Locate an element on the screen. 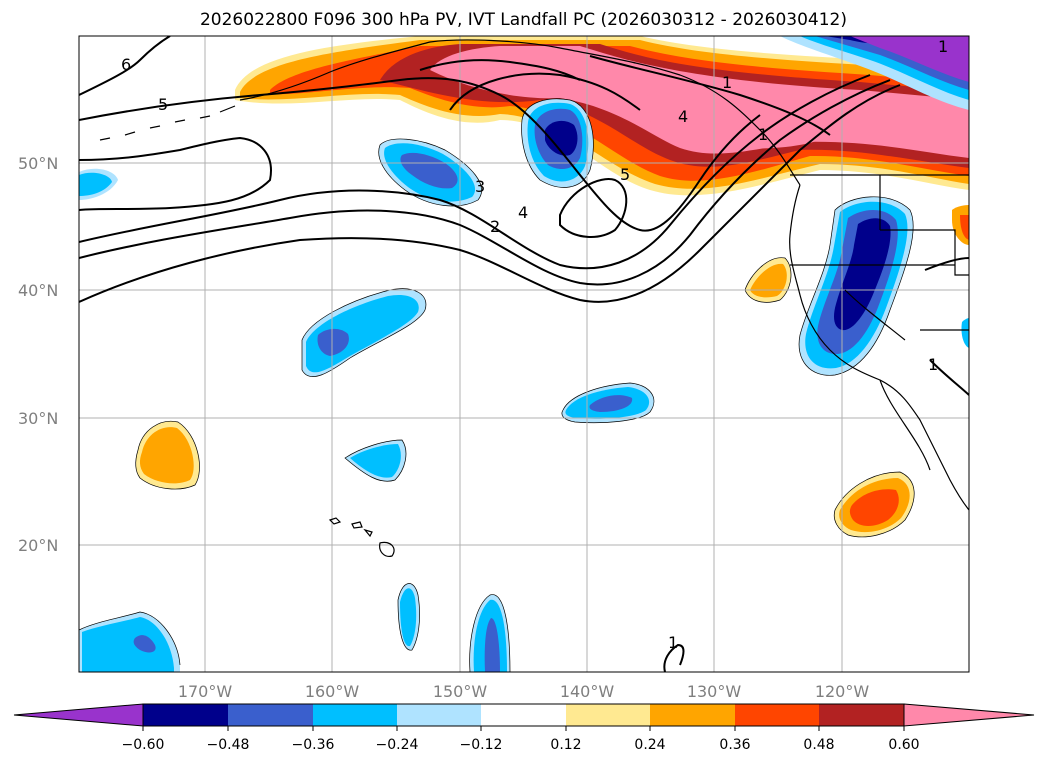  contour-label-1-north: 1 is located at coordinates (727, 82).